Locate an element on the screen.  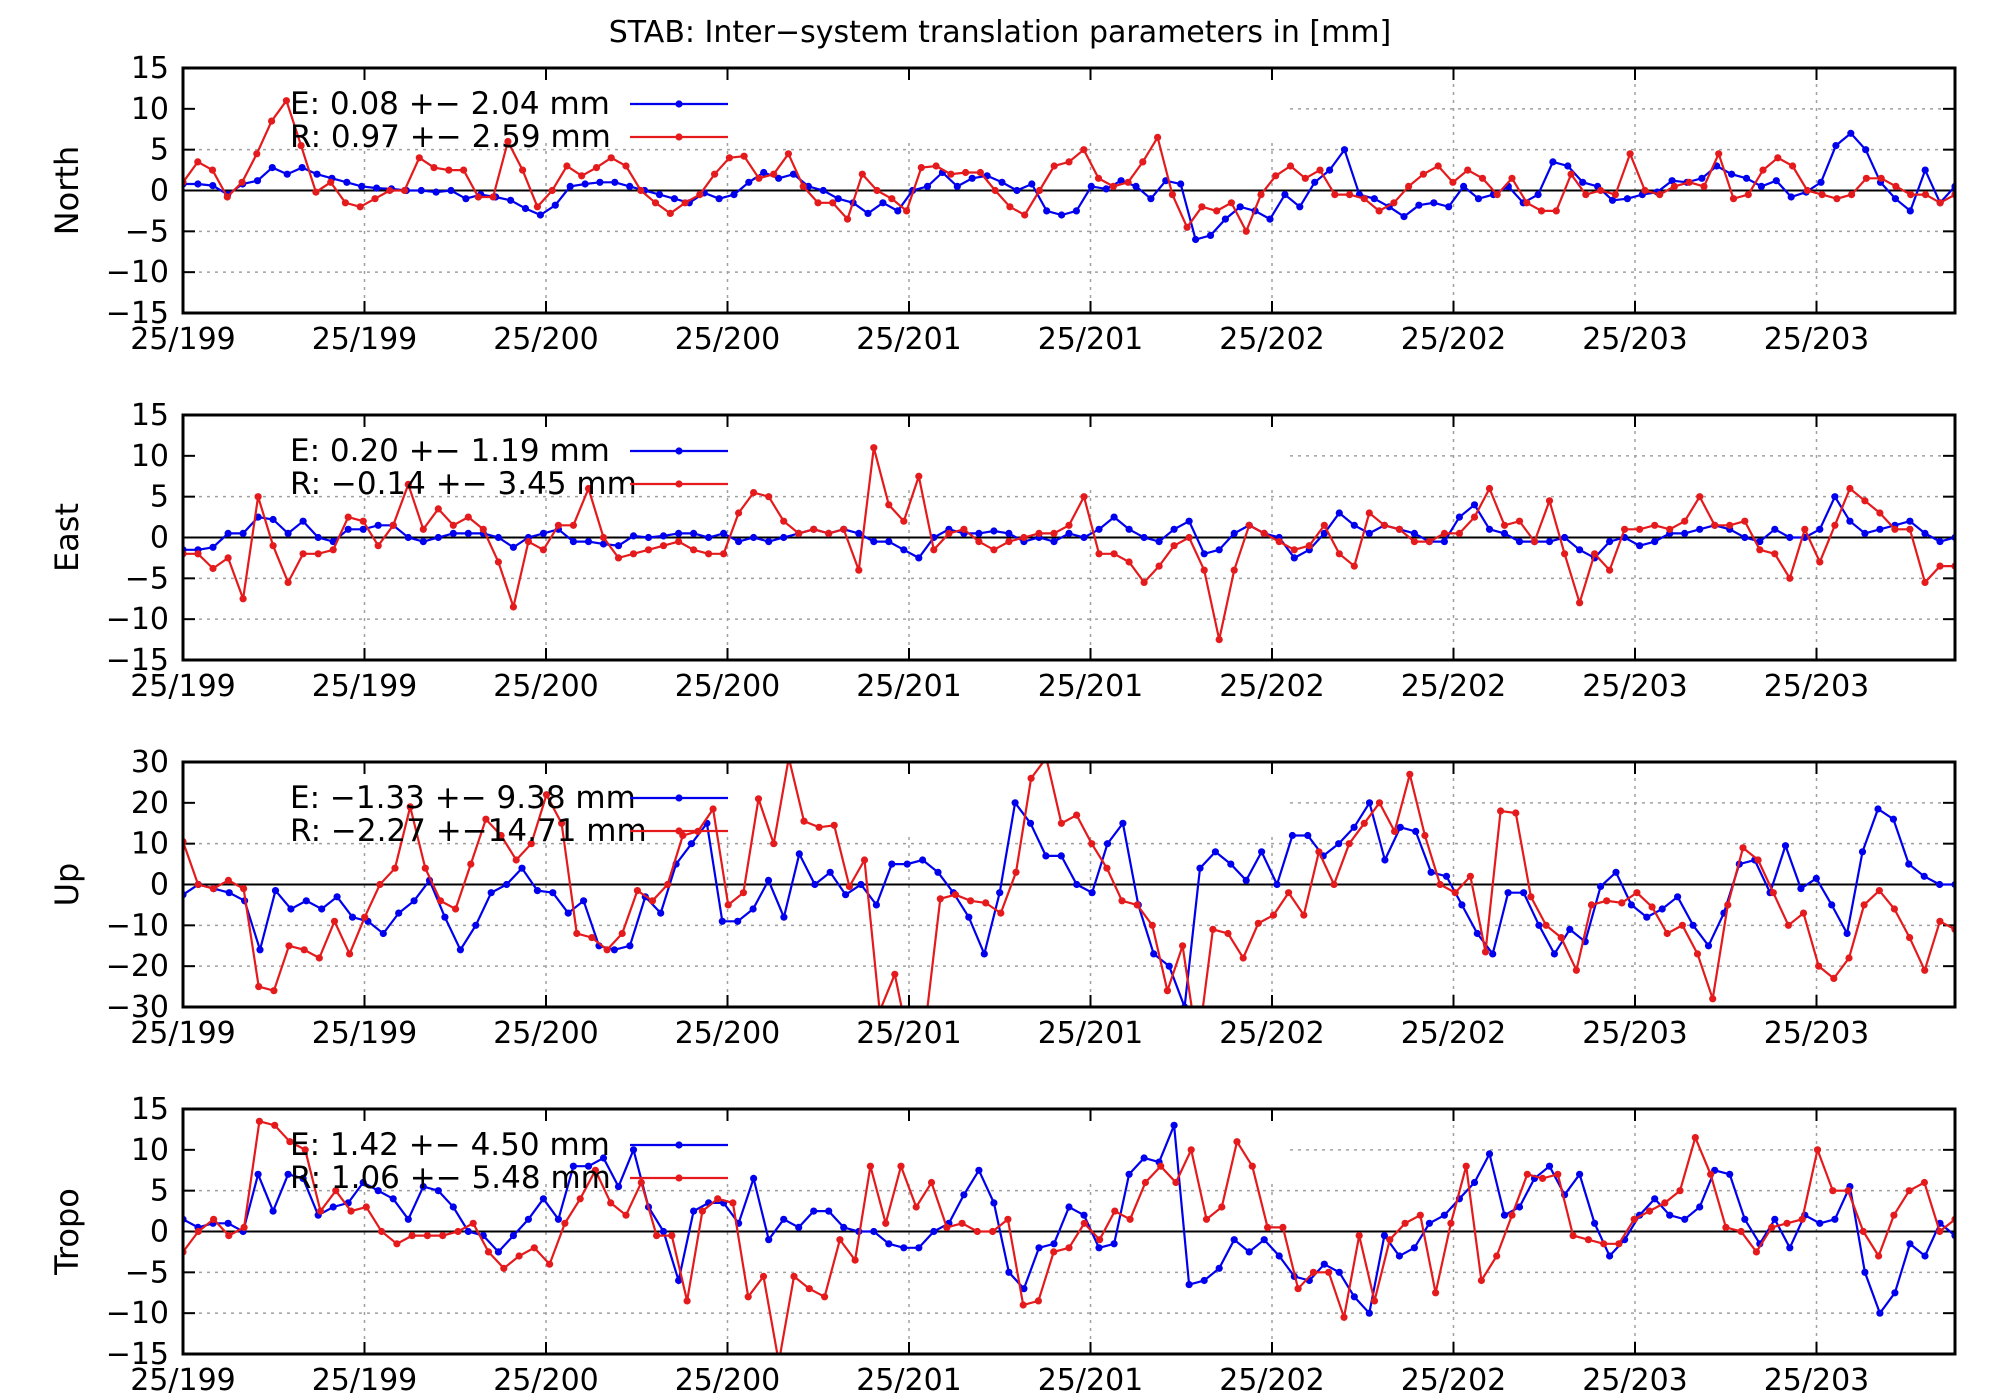
y-tick-label: 5 is located at coordinates (159, 150).